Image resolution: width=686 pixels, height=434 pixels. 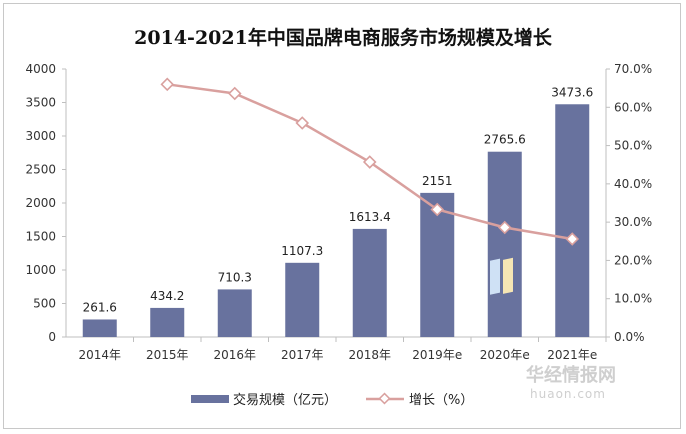 I want to click on watermark-cn: 华经情报网, so click(x=571, y=375).